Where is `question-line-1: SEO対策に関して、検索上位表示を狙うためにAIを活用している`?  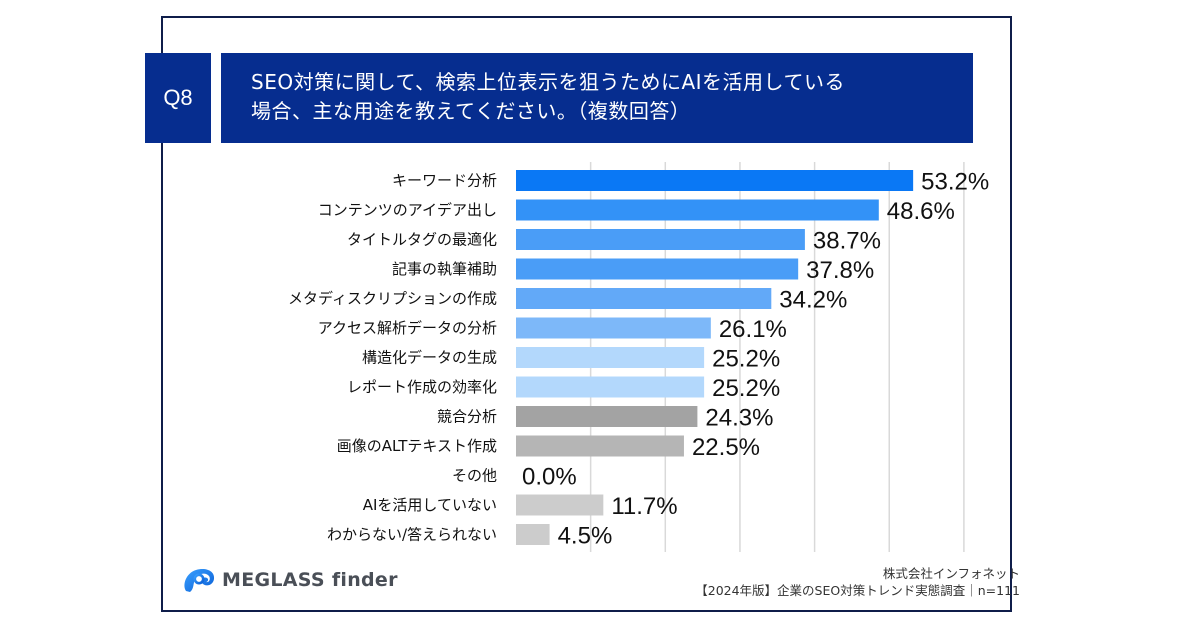 question-line-1: SEO対策に関して、検索上位表示を狙うためにAIを活用している is located at coordinates (548, 82).